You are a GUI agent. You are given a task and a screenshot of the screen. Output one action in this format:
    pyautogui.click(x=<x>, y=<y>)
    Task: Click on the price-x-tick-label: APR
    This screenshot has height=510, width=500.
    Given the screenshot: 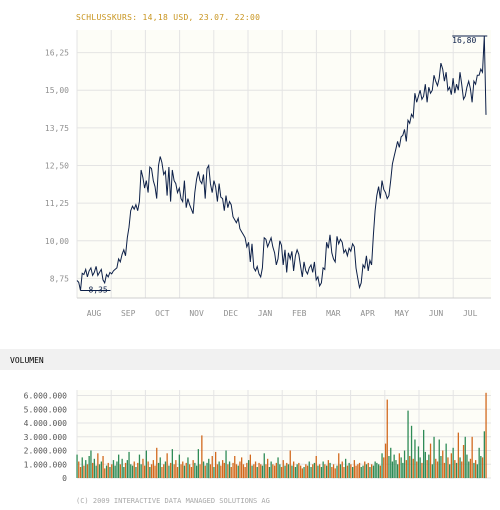 What is the action you would take?
    pyautogui.click(x=367, y=313)
    